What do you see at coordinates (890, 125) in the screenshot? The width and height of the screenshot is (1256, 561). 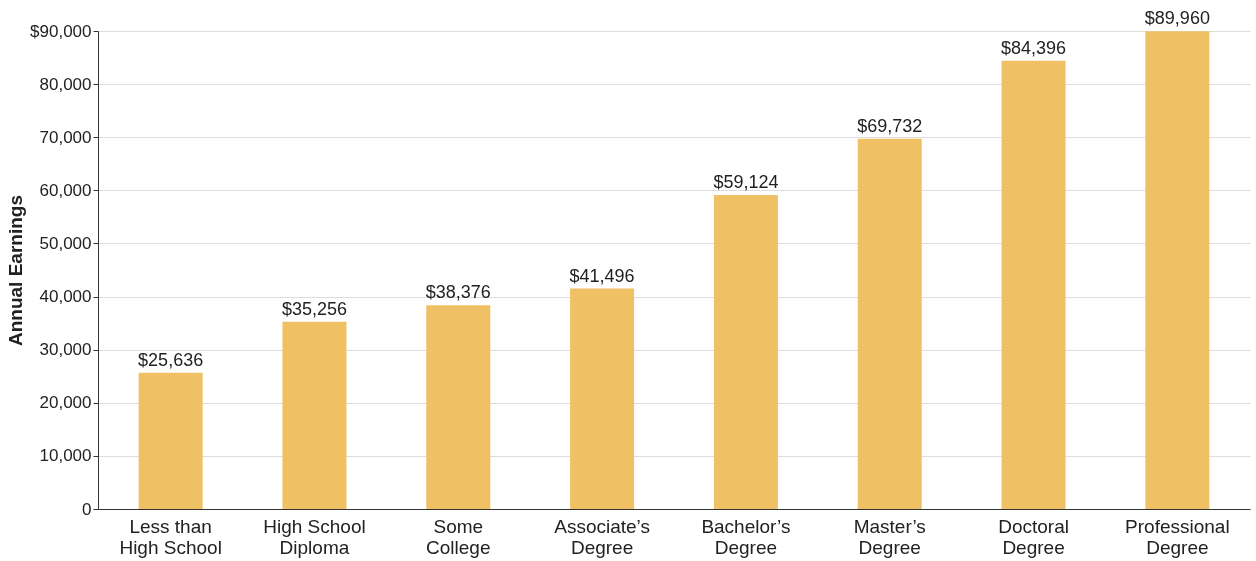 I see `data-label: $69,732` at bounding box center [890, 125].